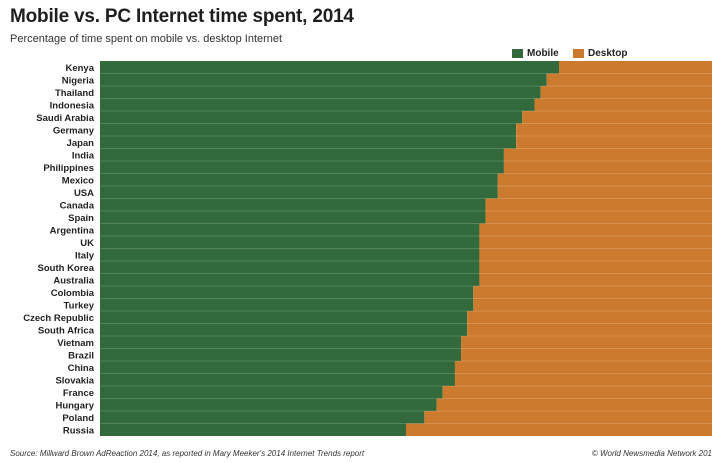  I want to click on bar-desktop-canada, so click(598, 204).